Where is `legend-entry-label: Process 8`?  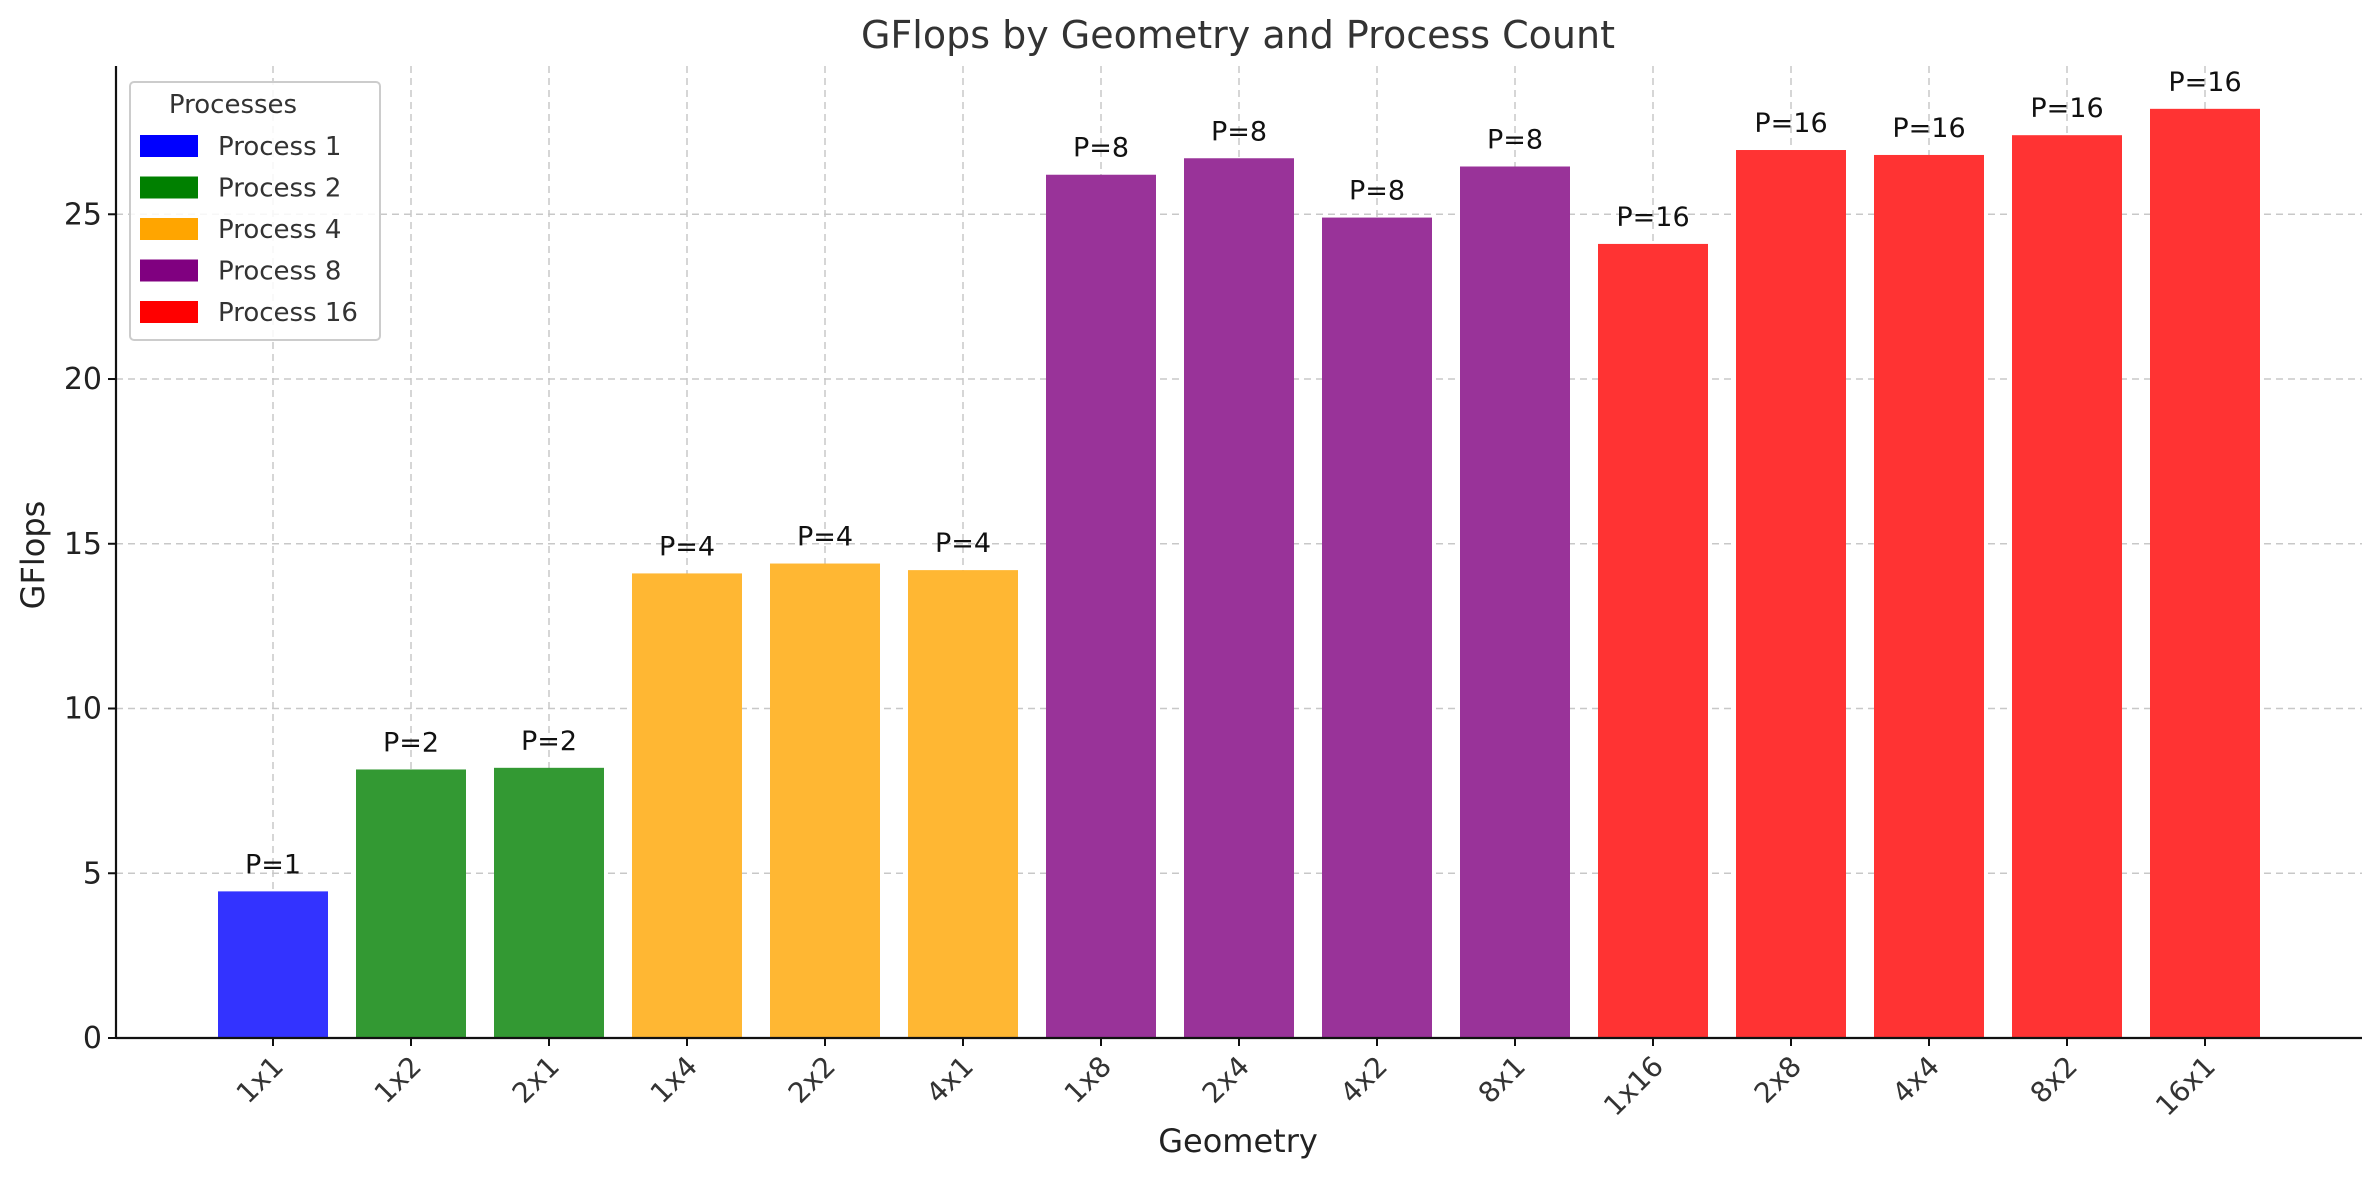
legend-entry-label: Process 8 is located at coordinates (279, 272).